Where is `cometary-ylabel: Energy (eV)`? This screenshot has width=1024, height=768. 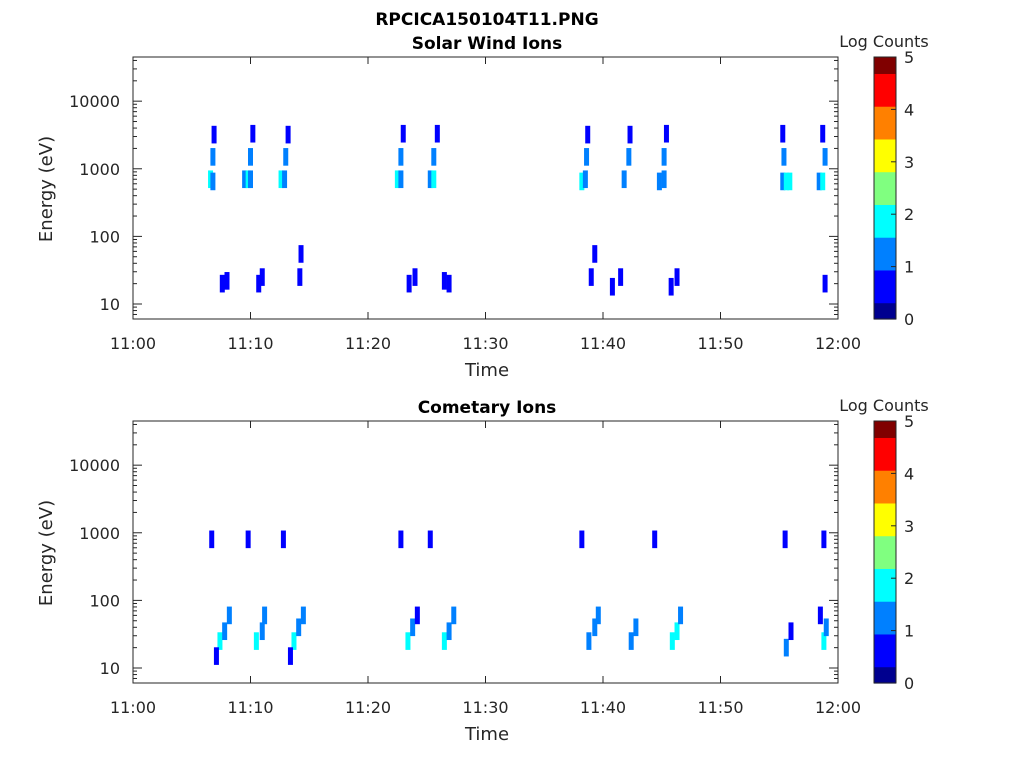 cometary-ylabel: Energy (eV) is located at coordinates (46, 553).